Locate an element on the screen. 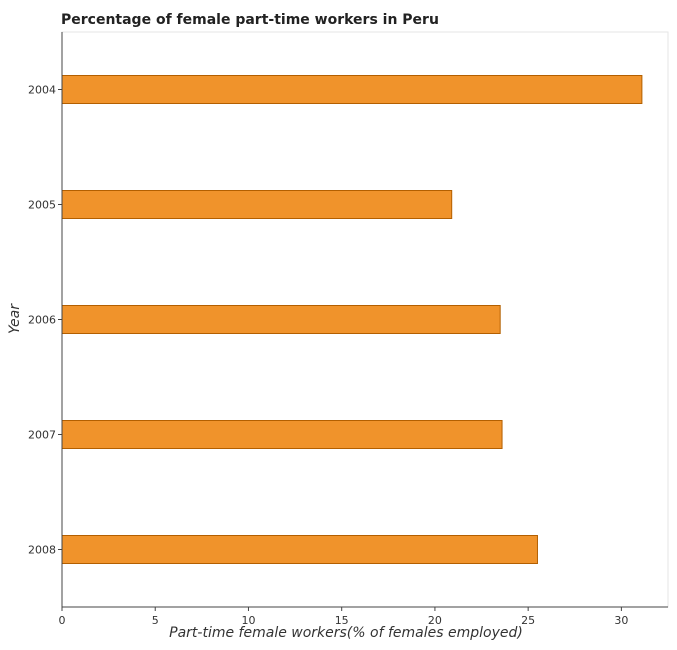 The image size is (677, 650). bar-2005 is located at coordinates (257, 204).